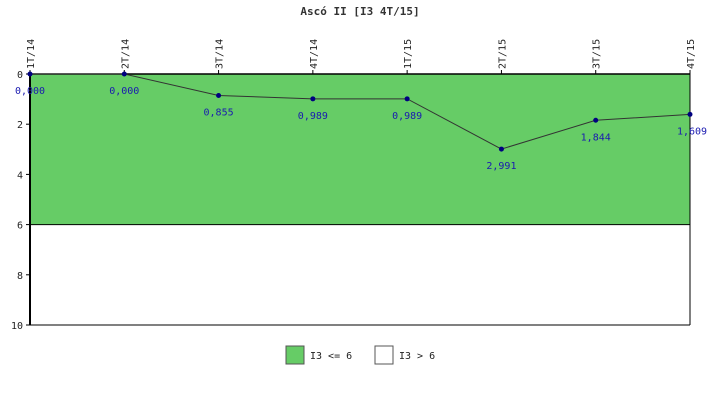 The height and width of the screenshot is (404, 720). Describe the element at coordinates (502, 54) in the screenshot. I see `x-tick-label: 2T/15` at that location.